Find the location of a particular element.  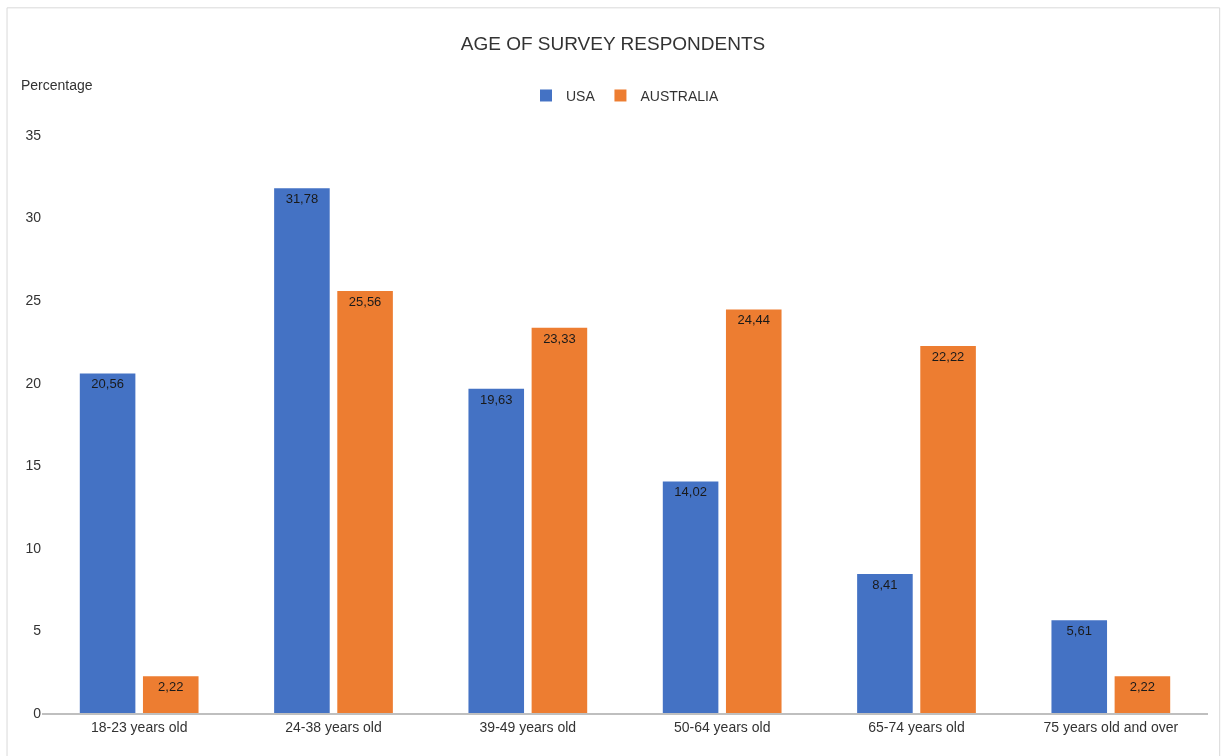

legend-label: USA is located at coordinates (581, 95).